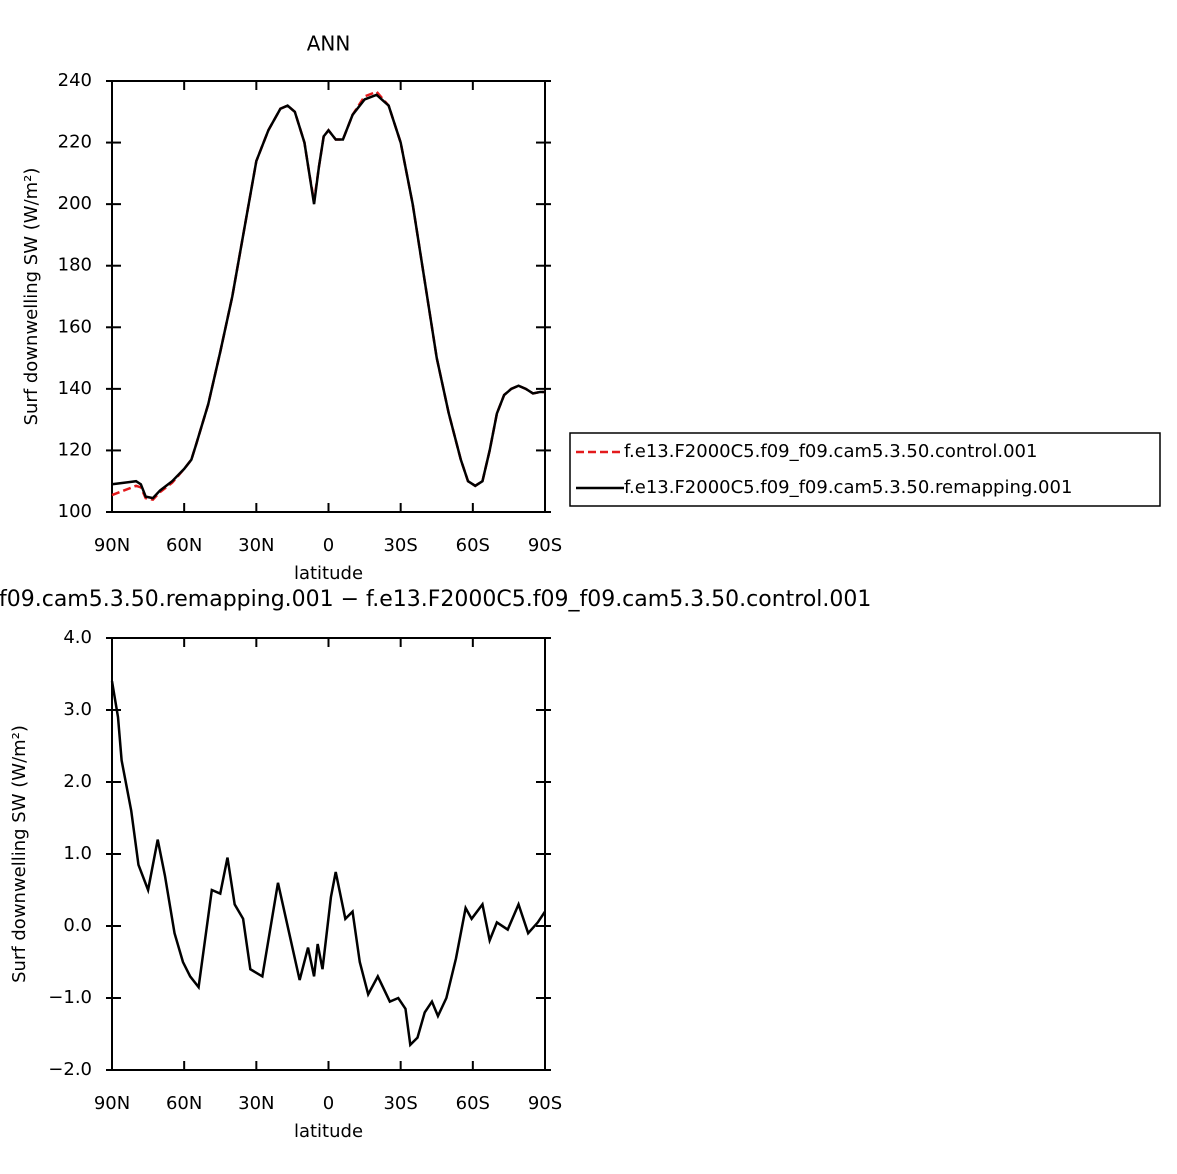  I want to click on y-tick-label: 140, so click(75, 388).